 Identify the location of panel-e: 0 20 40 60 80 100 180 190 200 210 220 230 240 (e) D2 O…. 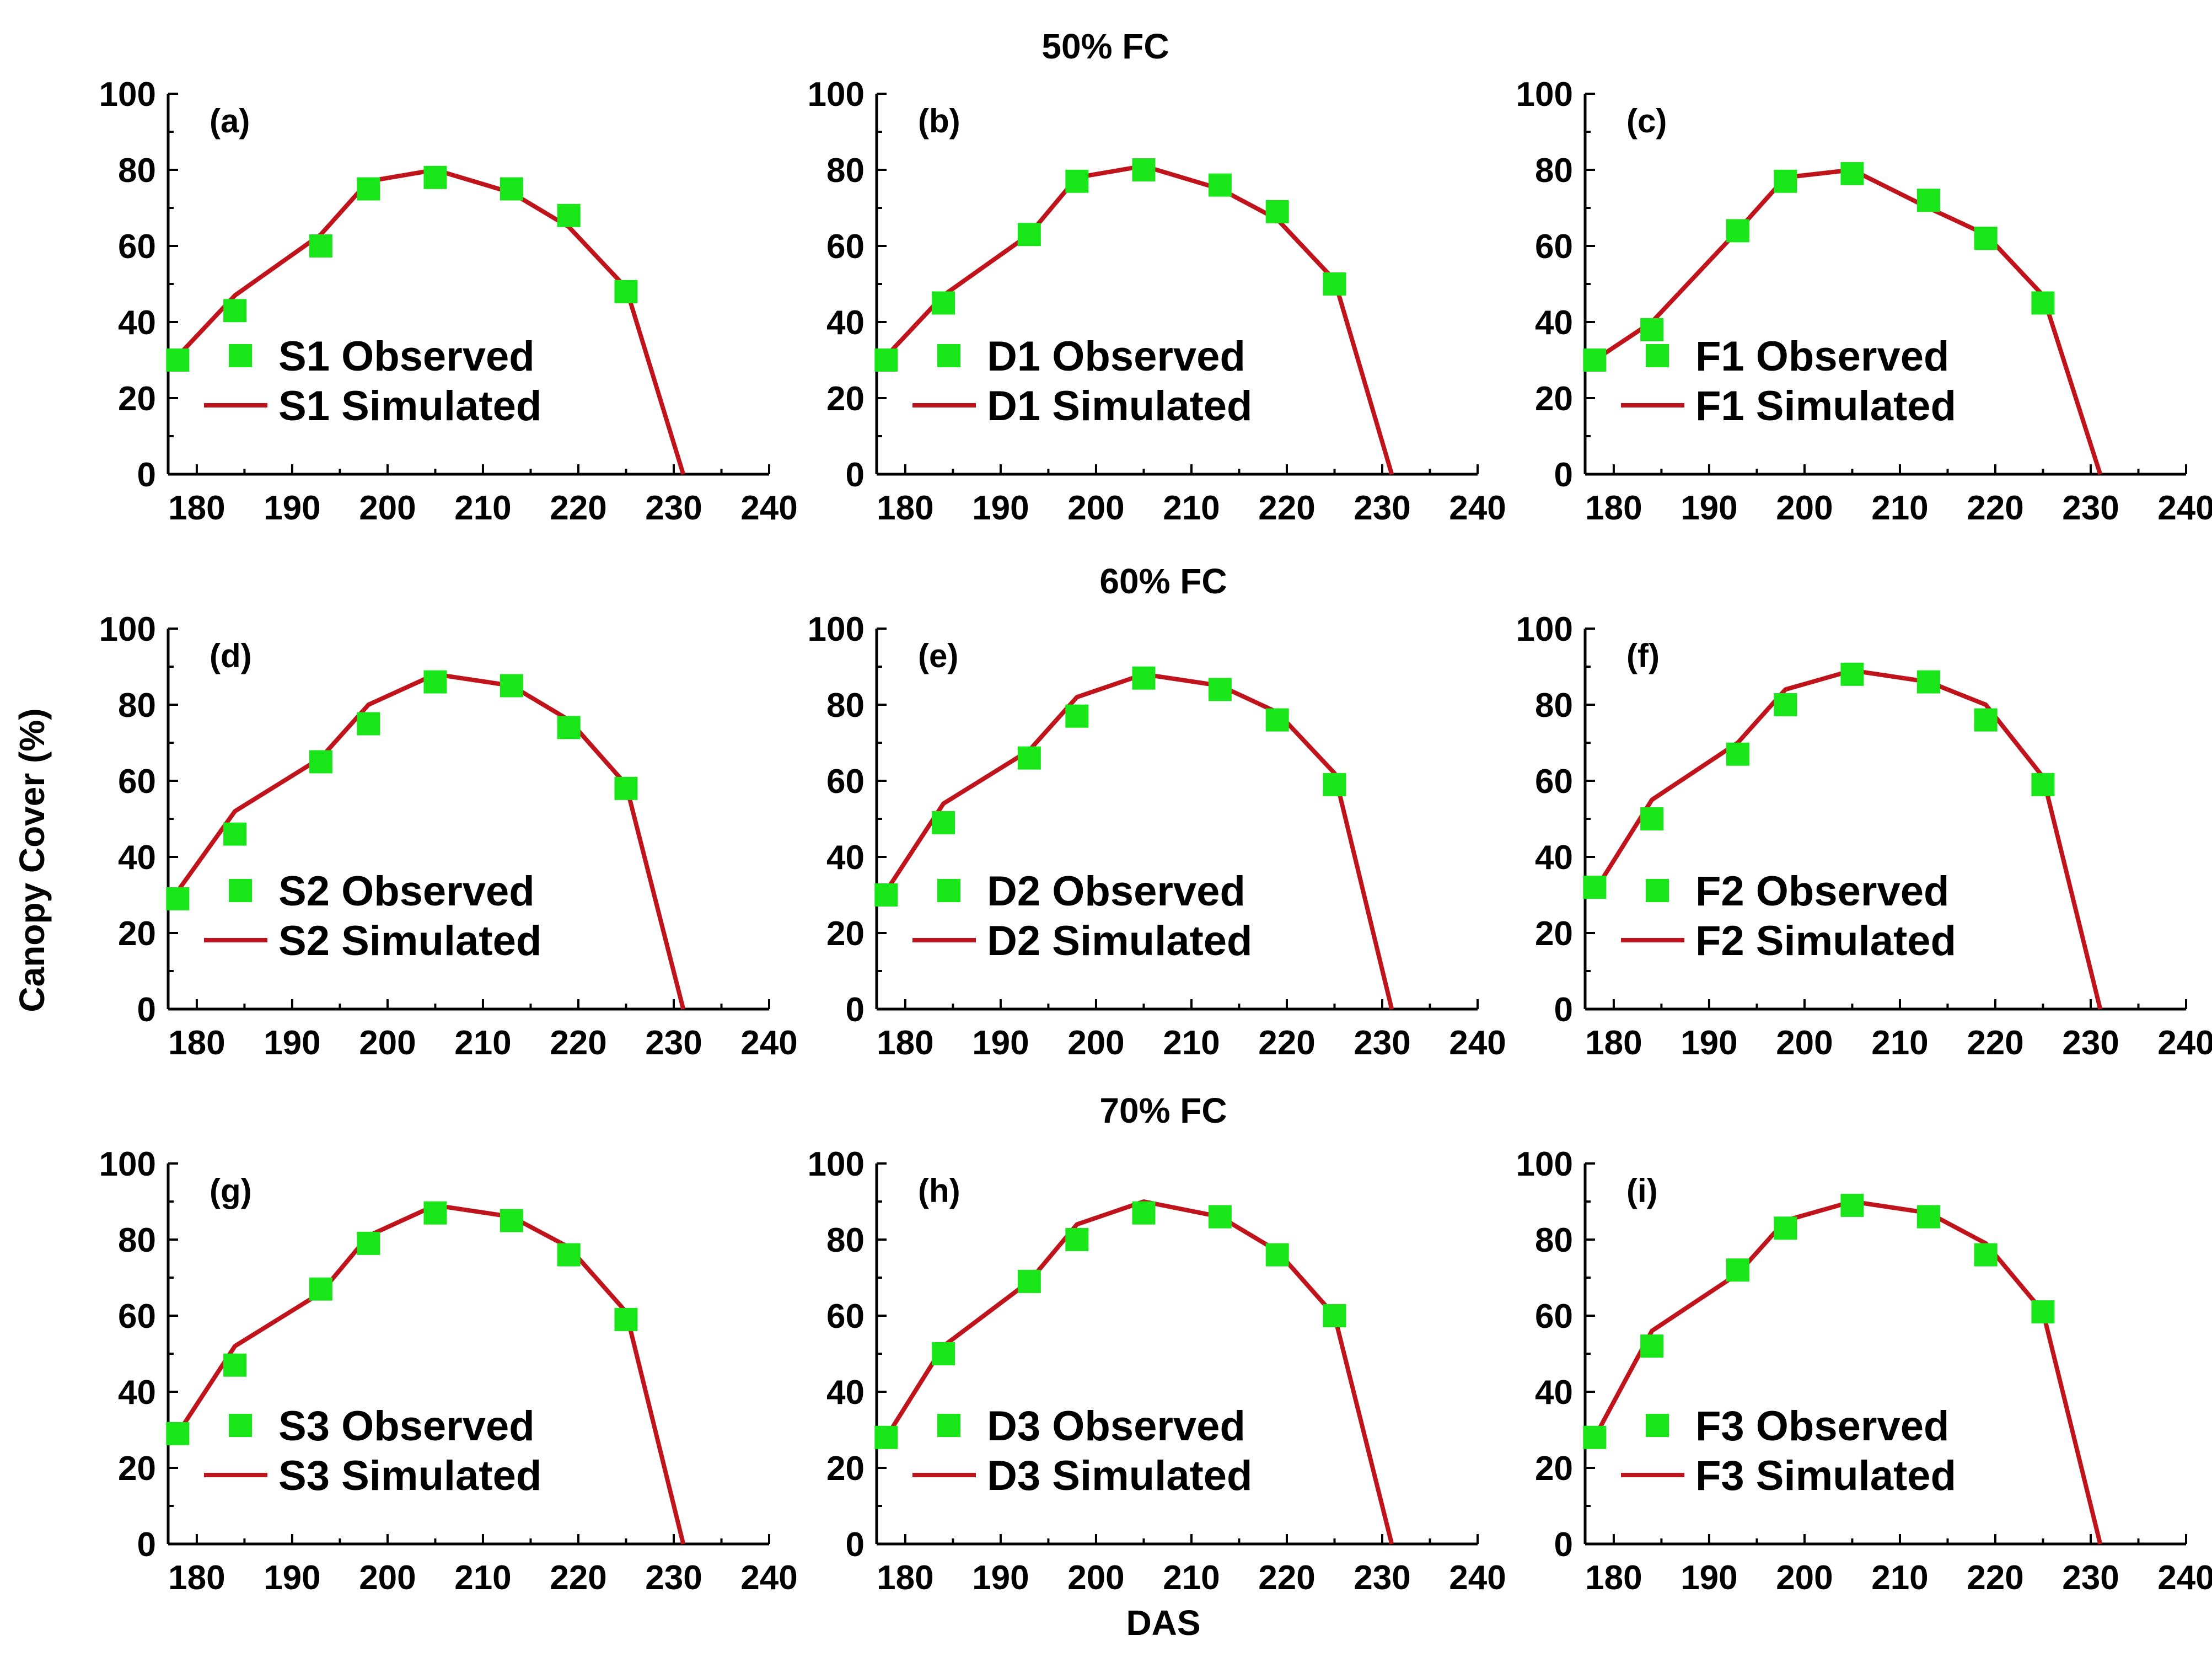
(1157, 836).